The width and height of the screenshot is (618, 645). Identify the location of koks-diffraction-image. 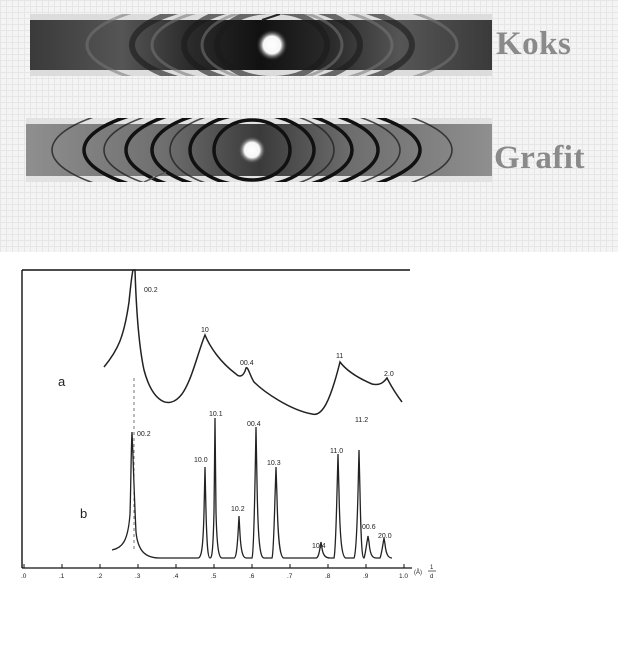
(261, 45).